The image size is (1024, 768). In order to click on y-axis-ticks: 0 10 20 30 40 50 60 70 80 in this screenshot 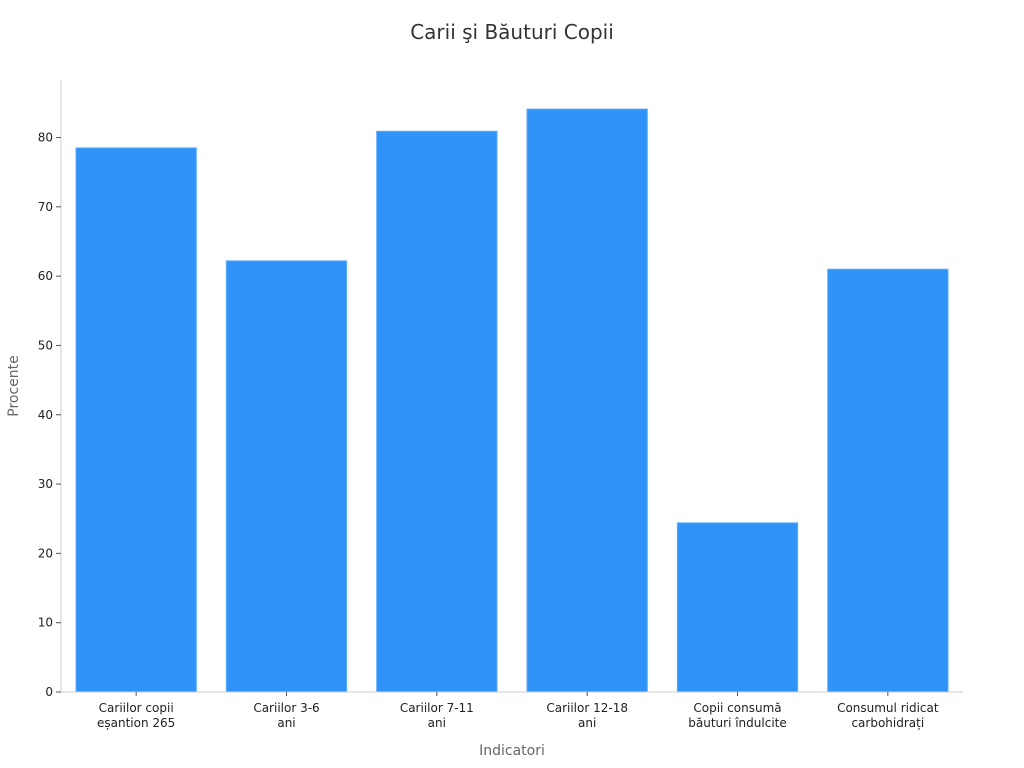, I will do `click(49, 415)`.